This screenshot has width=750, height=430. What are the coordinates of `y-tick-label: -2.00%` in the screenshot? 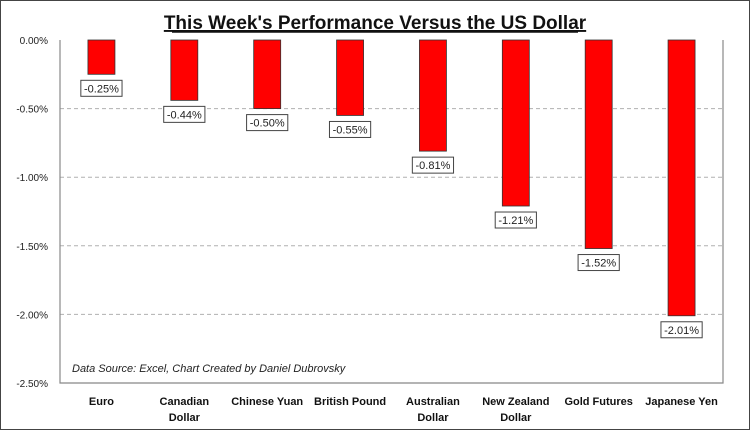 It's located at (32, 315).